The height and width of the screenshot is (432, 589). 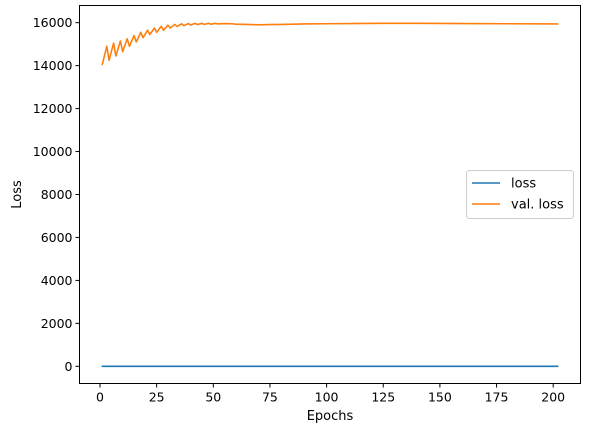 I want to click on x-tick-label-125: 125, so click(x=383, y=397).